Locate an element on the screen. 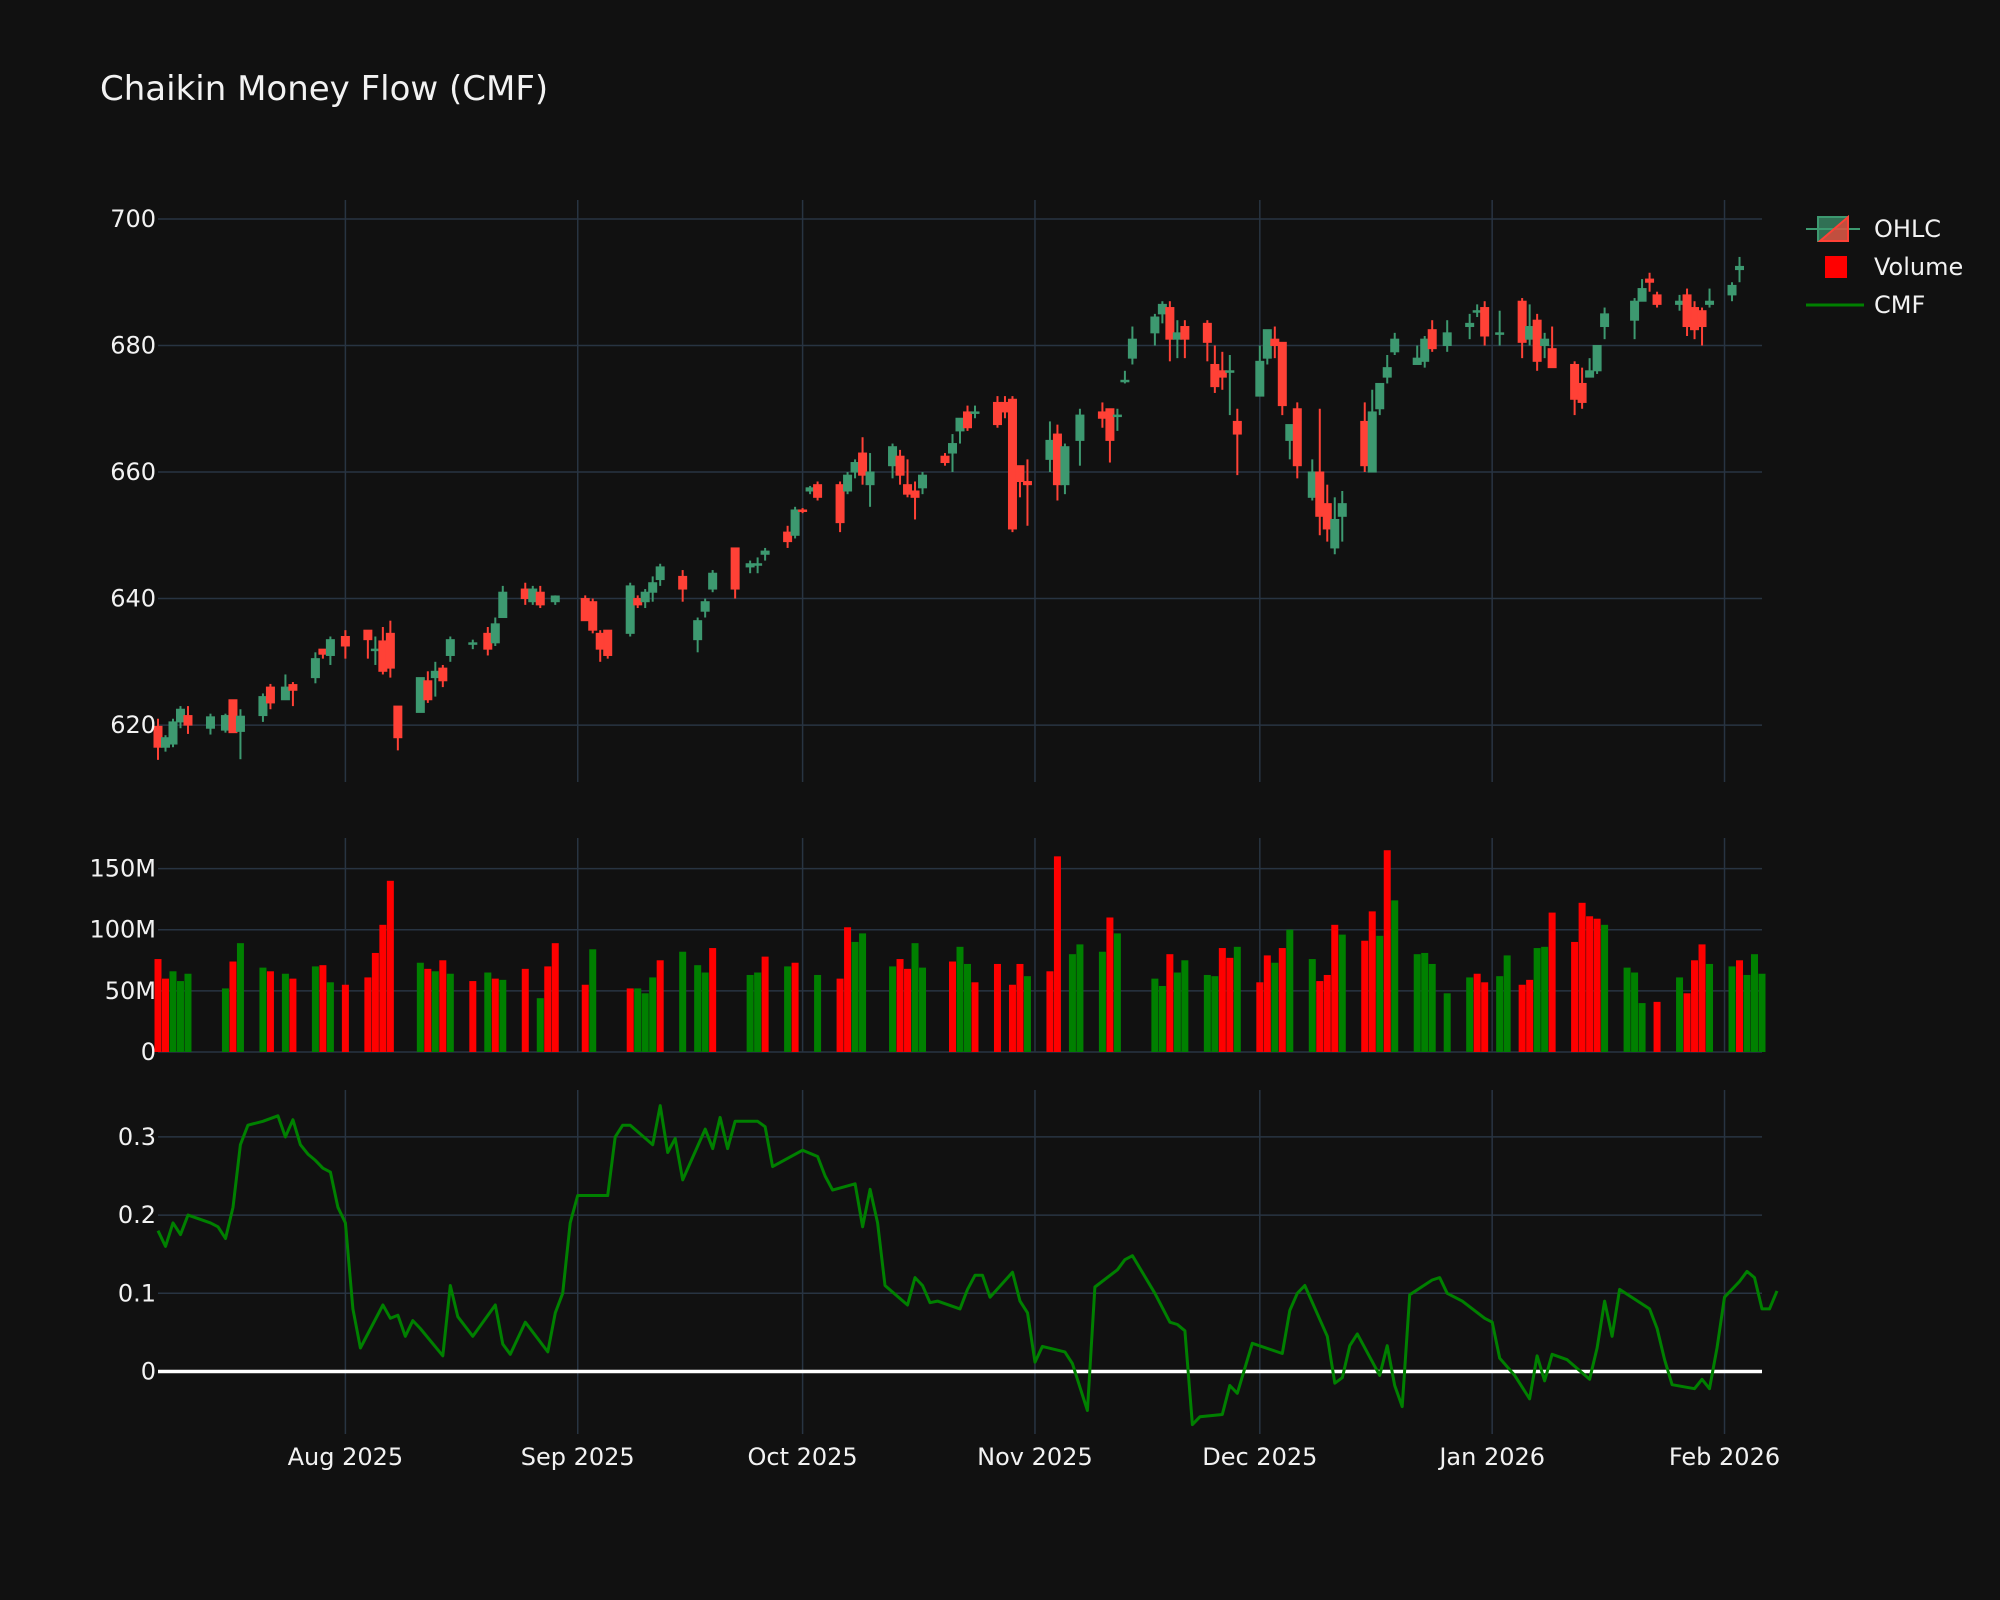 The width and height of the screenshot is (2000, 1600). ohlc-swatch-down is located at coordinates (1833, 228).